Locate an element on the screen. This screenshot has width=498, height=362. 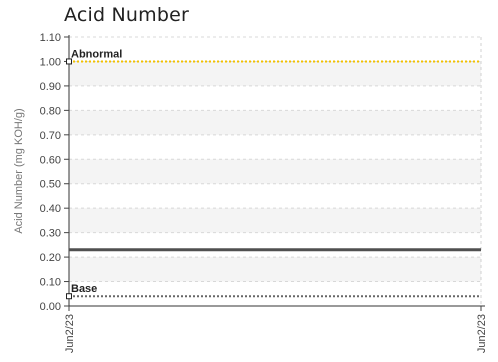
y-tick-label: 0.90 is located at coordinates (50, 87).